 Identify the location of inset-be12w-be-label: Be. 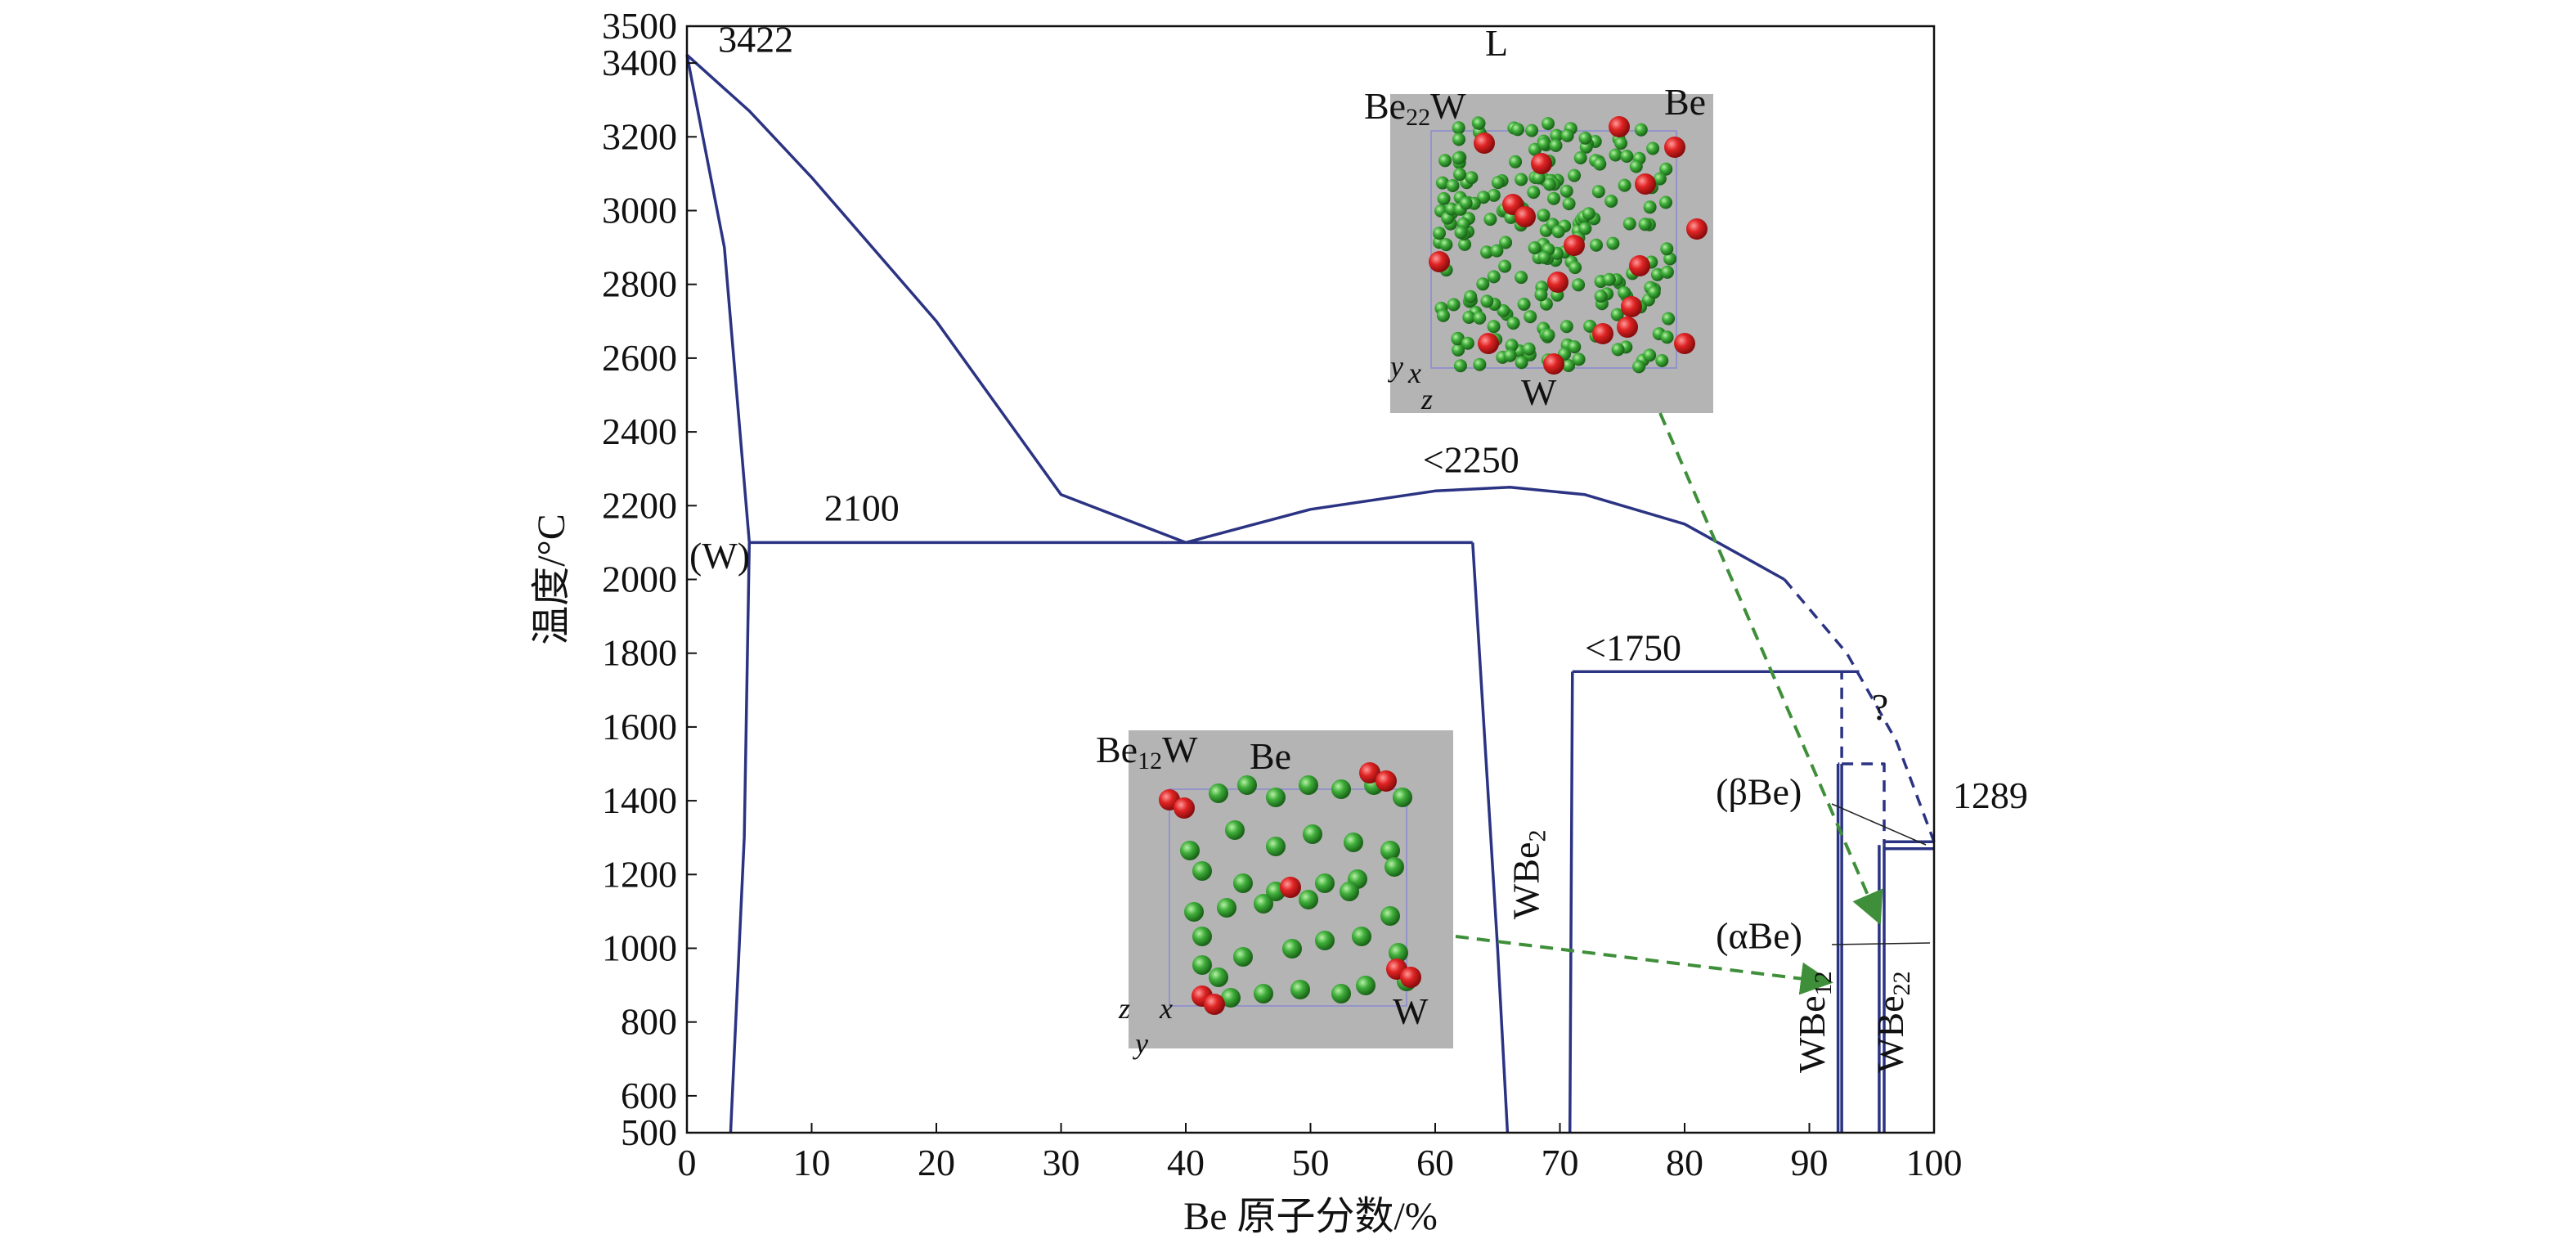
(1270, 756).